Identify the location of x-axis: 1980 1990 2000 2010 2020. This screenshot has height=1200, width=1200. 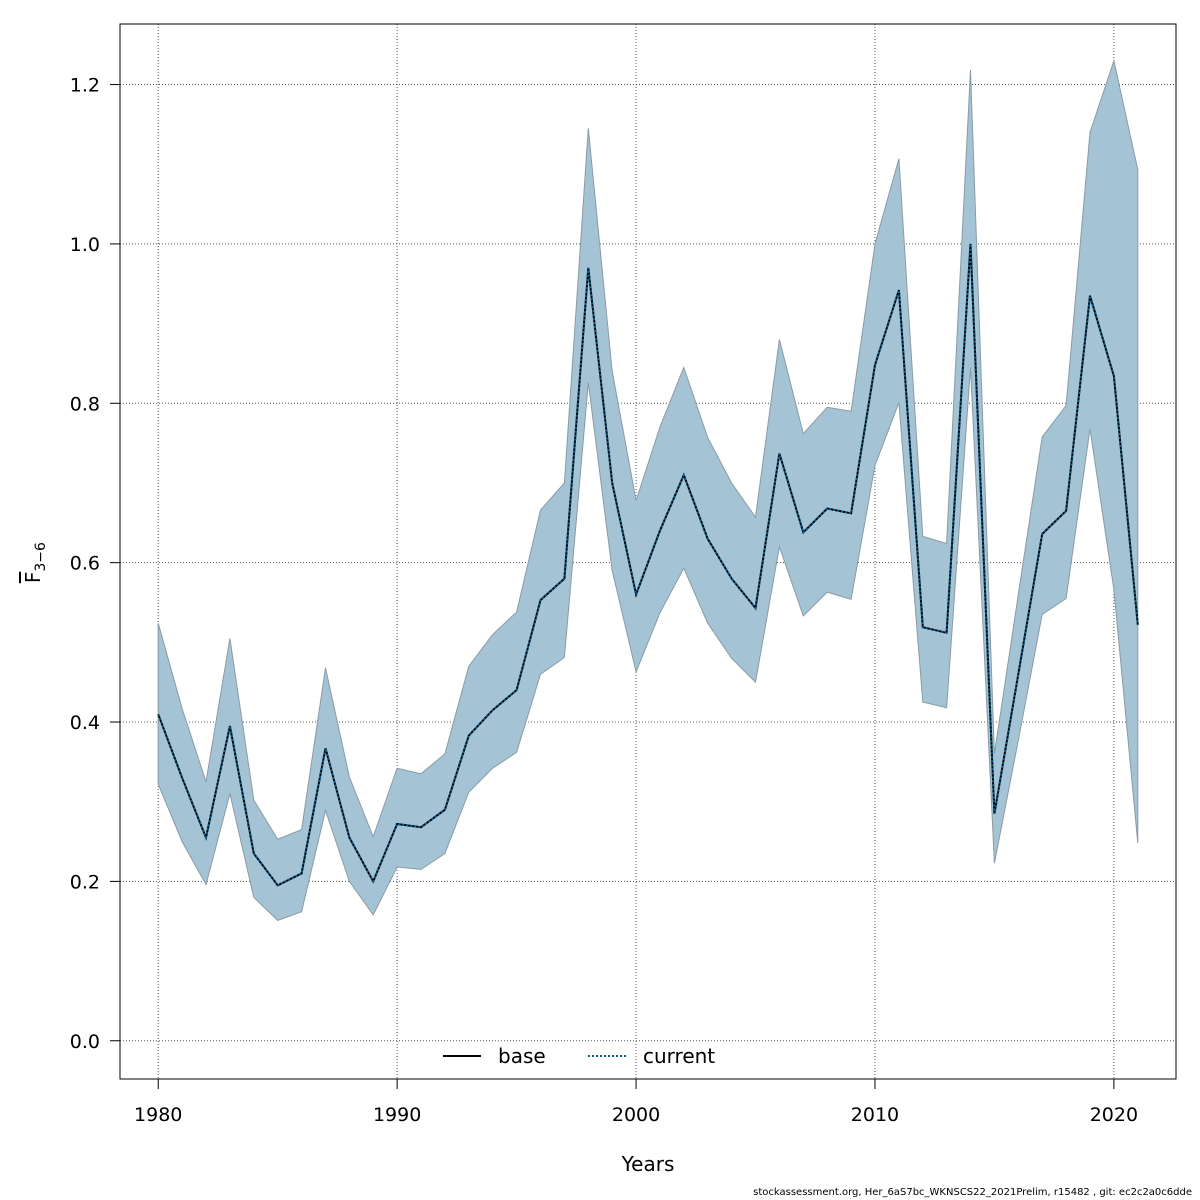
(636, 1102).